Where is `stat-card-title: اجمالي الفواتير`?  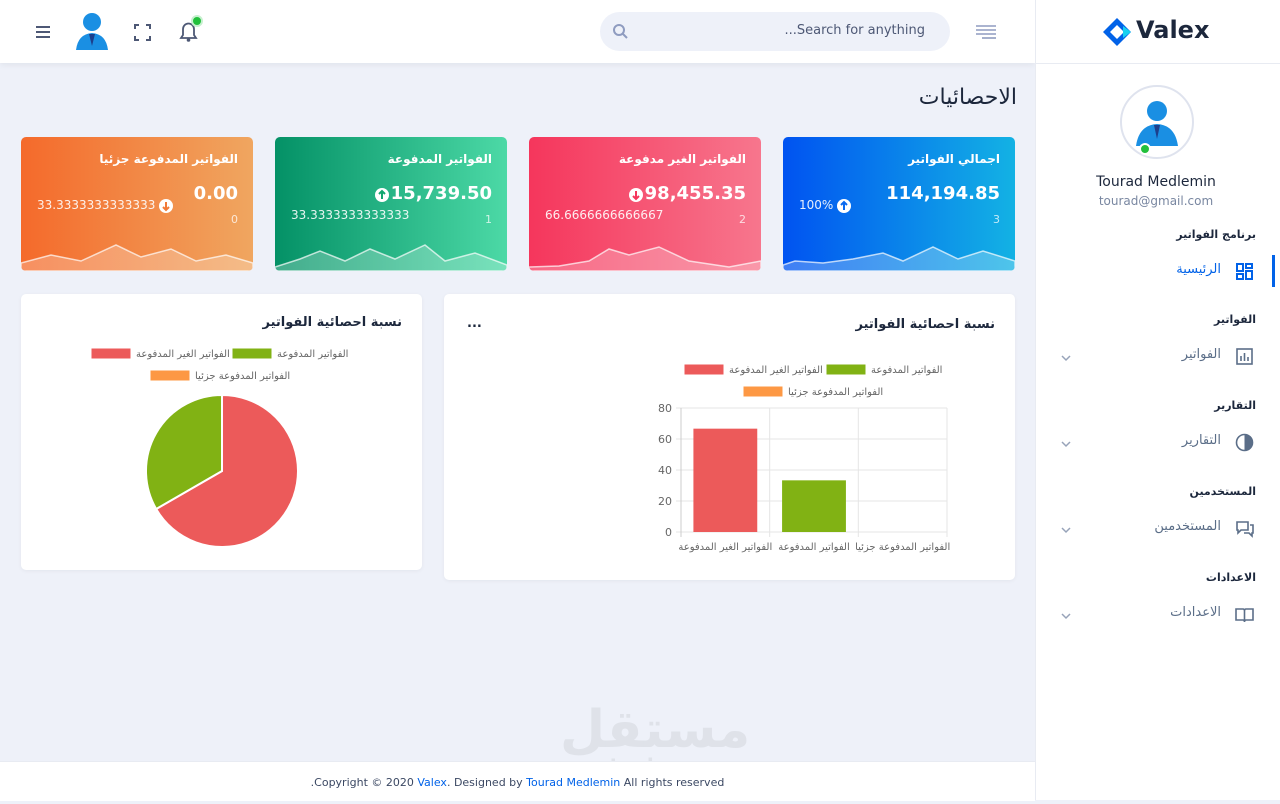
stat-card-title: اجمالي الفواتير is located at coordinates (954, 159).